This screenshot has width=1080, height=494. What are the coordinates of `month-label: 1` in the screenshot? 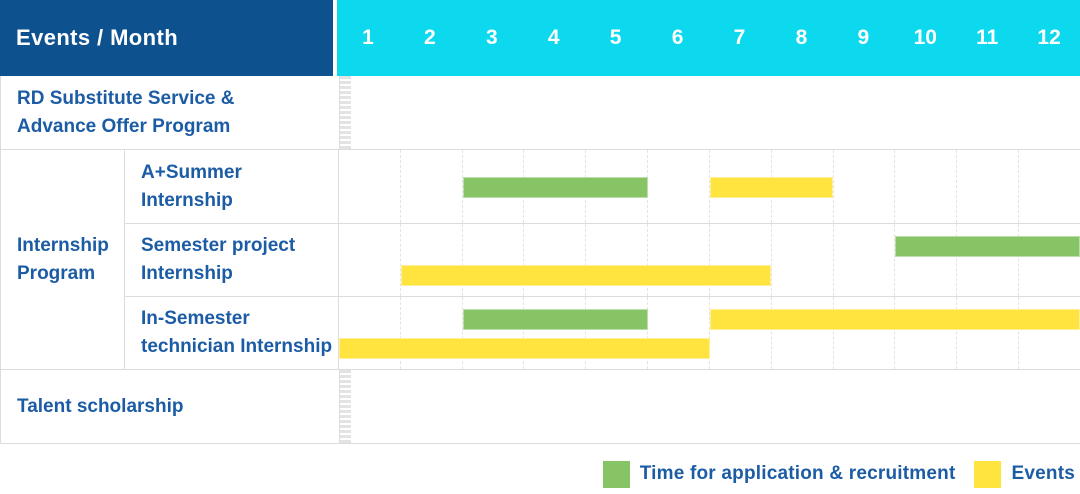 It's located at (368, 37).